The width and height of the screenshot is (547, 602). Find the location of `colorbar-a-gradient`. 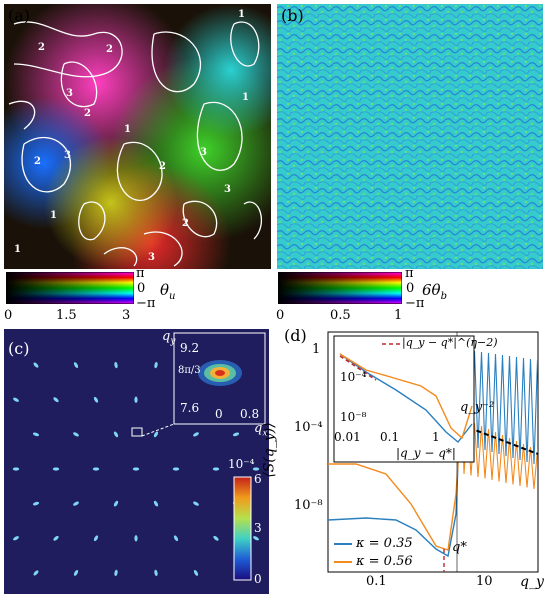

colorbar-a-gradient is located at coordinates (70, 288).